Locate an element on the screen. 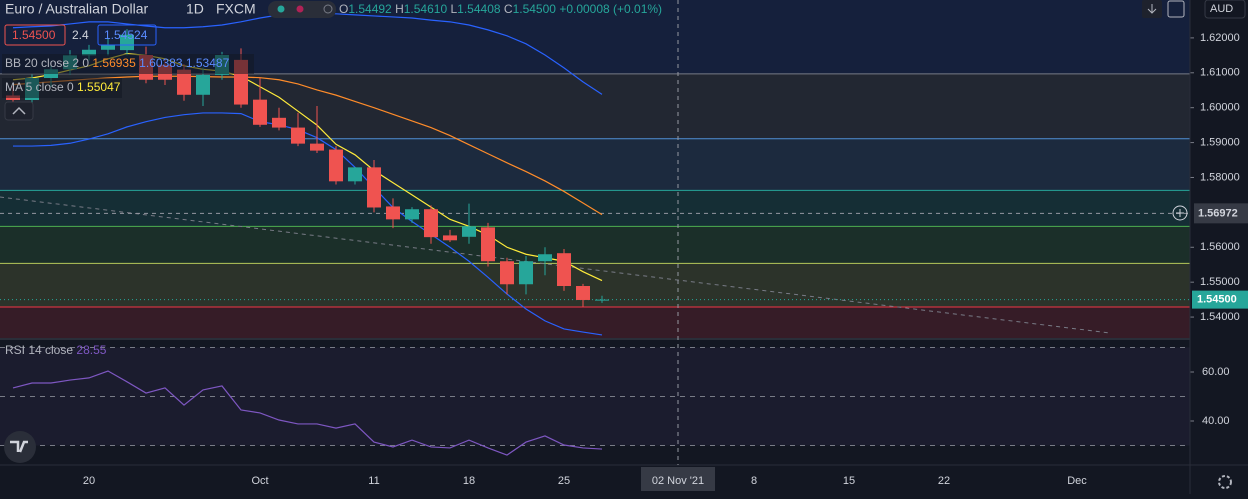 The image size is (1248, 499). y-tick-label: 1.55000 is located at coordinates (1220, 282).